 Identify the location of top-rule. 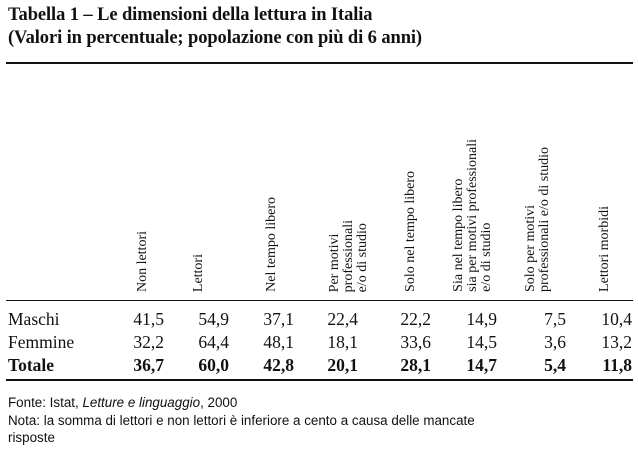
(319, 63).